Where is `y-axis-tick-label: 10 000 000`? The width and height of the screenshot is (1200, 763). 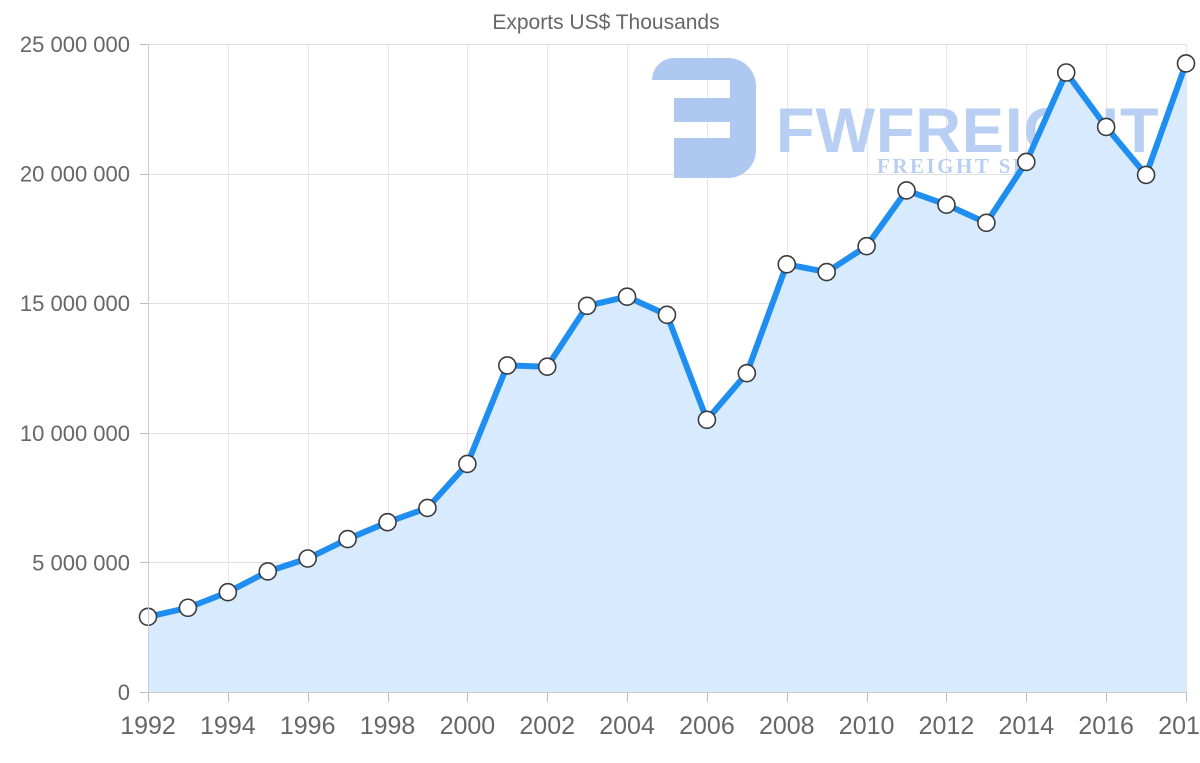
y-axis-tick-label: 10 000 000 is located at coordinates (75, 433).